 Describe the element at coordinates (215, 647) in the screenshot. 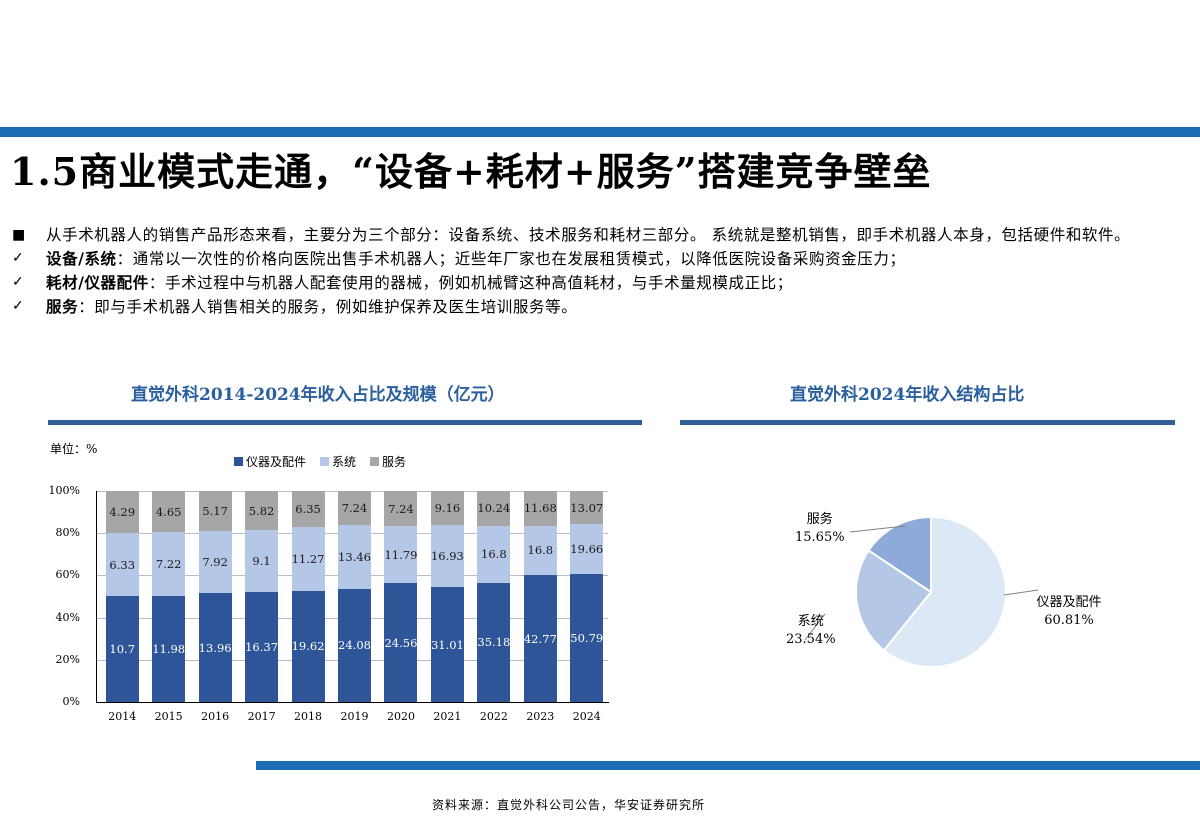

I see `bar-segment-label: 13.96` at that location.